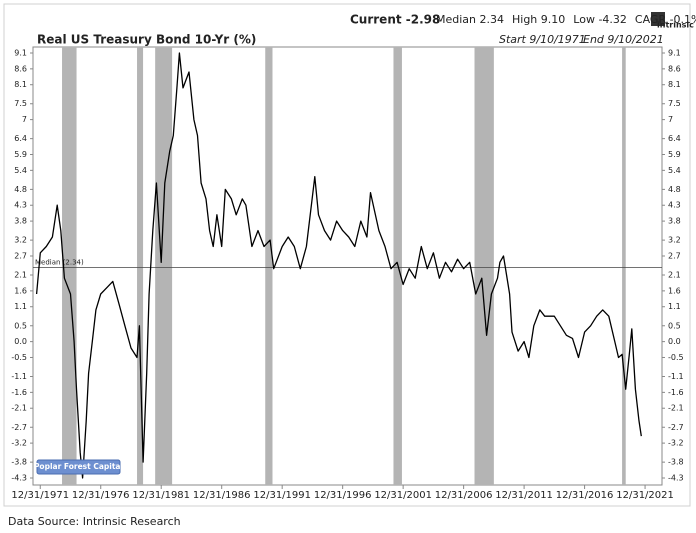  Describe the element at coordinates (343, 495) in the screenshot. I see `x-tick-label: 12/31/1996` at that location.